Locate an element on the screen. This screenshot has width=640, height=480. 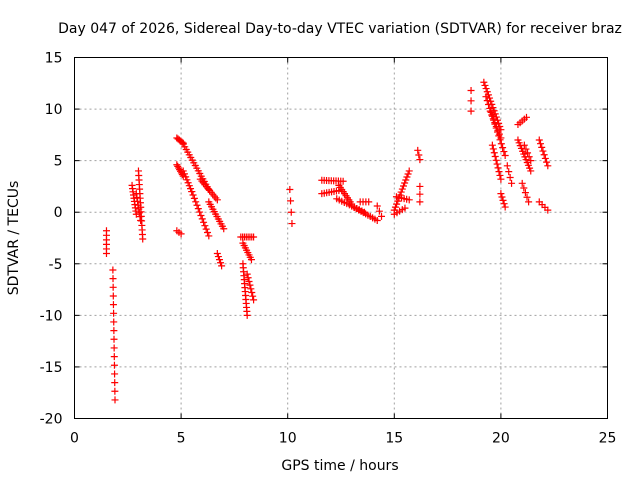
y-tick-label: -15 is located at coordinates (51, 368).